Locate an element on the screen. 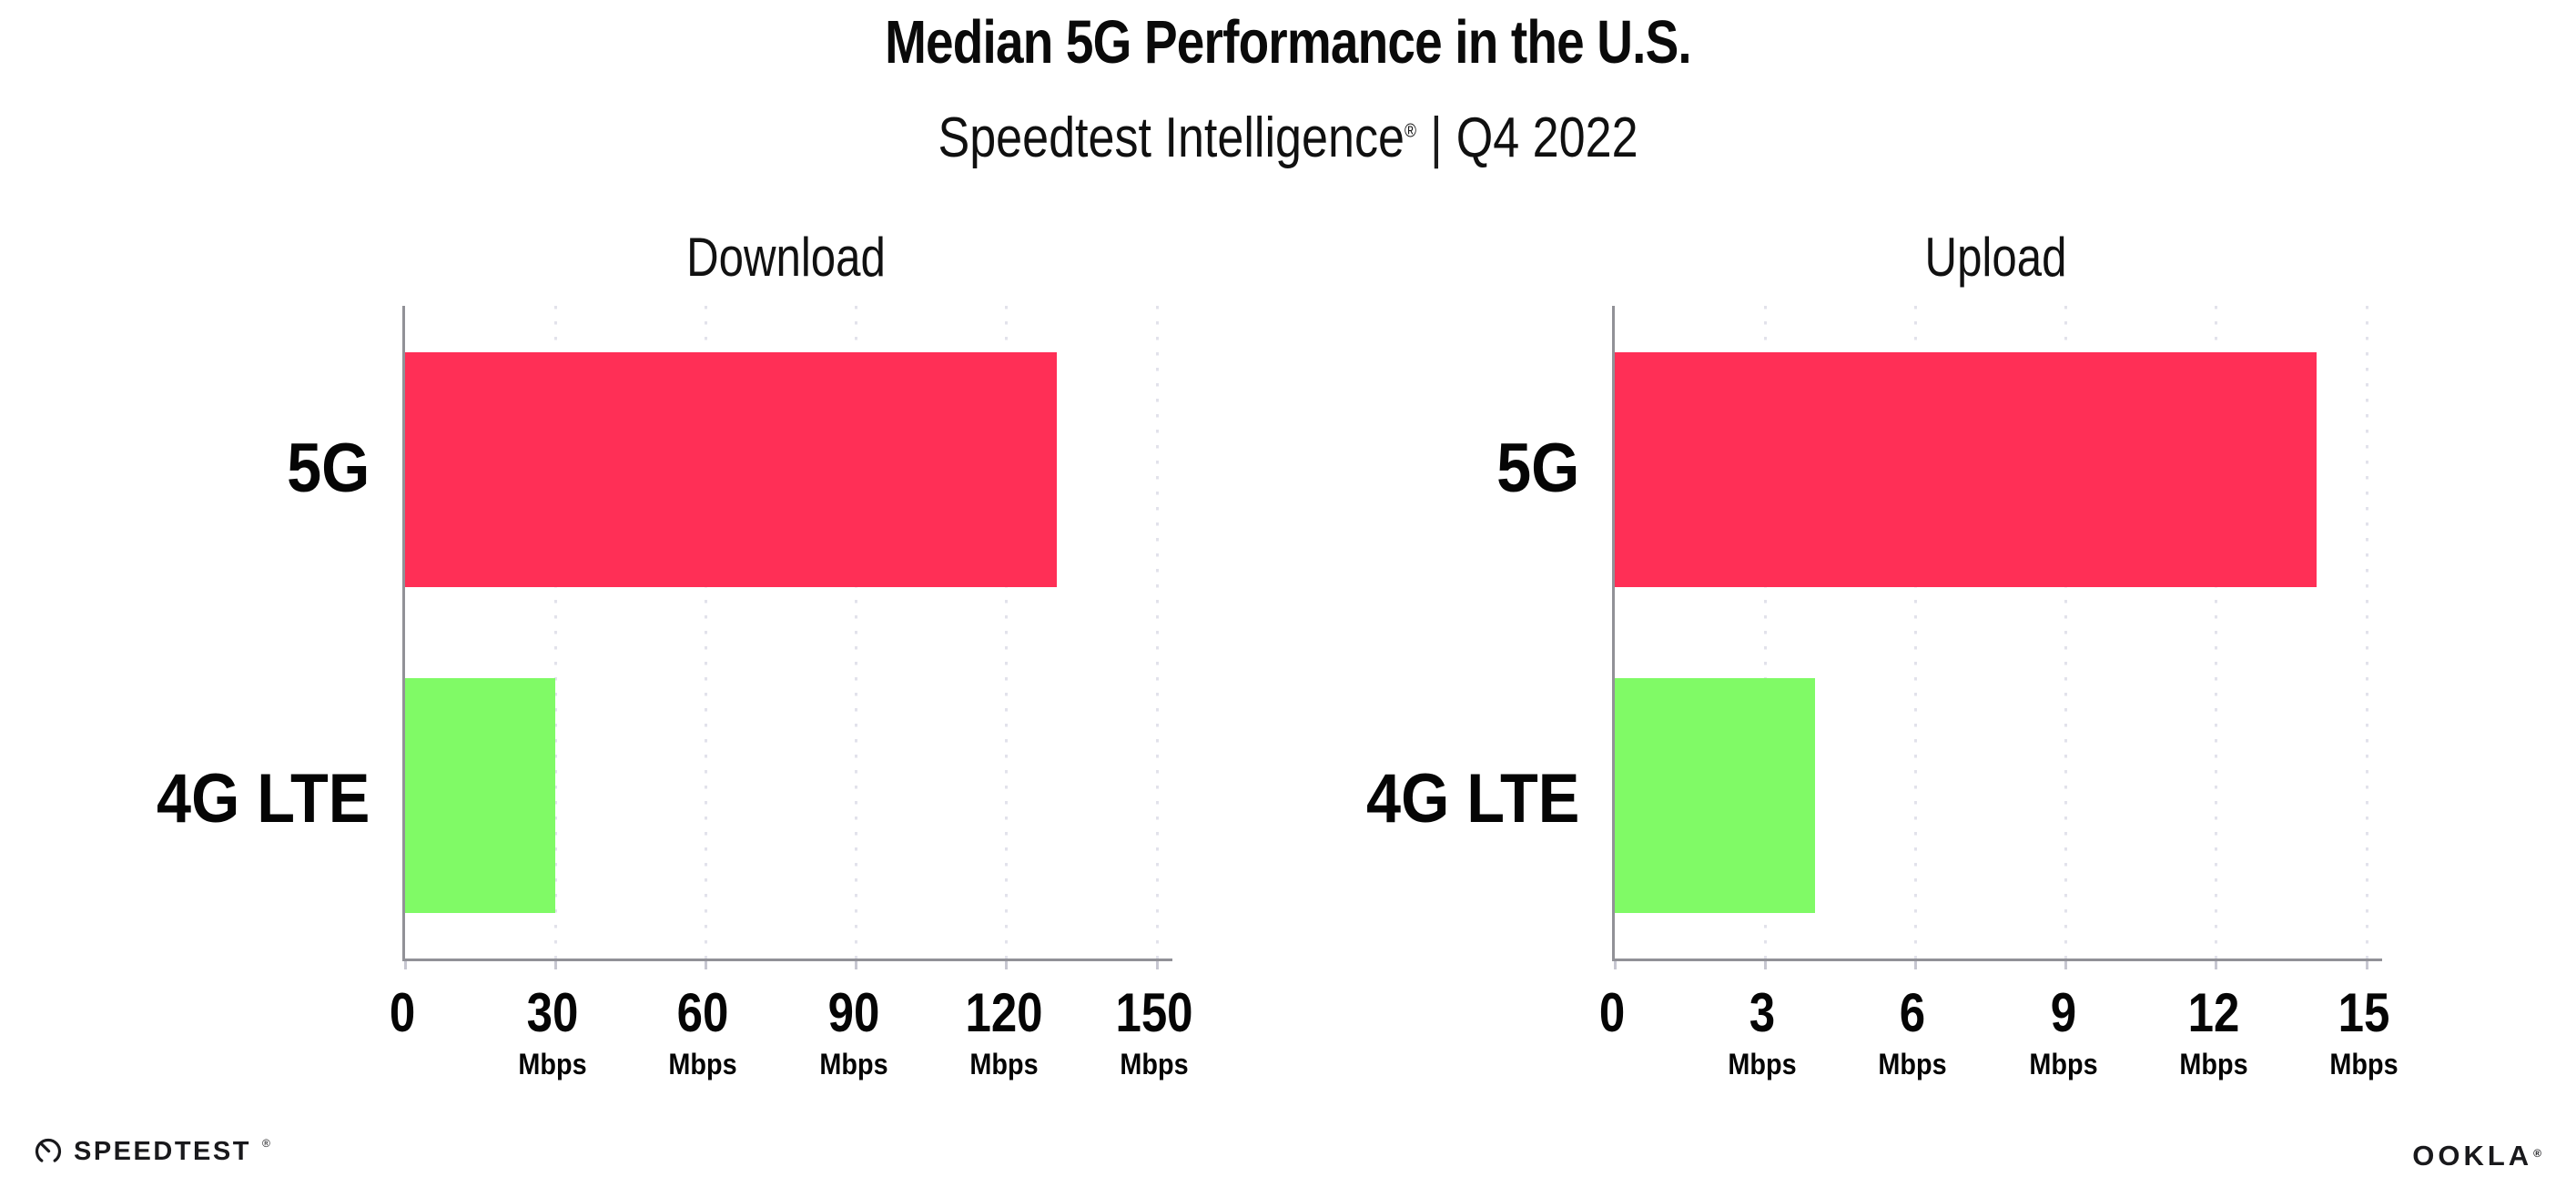 The width and height of the screenshot is (2576, 1197). tick-value: 6 is located at coordinates (1913, 1012).